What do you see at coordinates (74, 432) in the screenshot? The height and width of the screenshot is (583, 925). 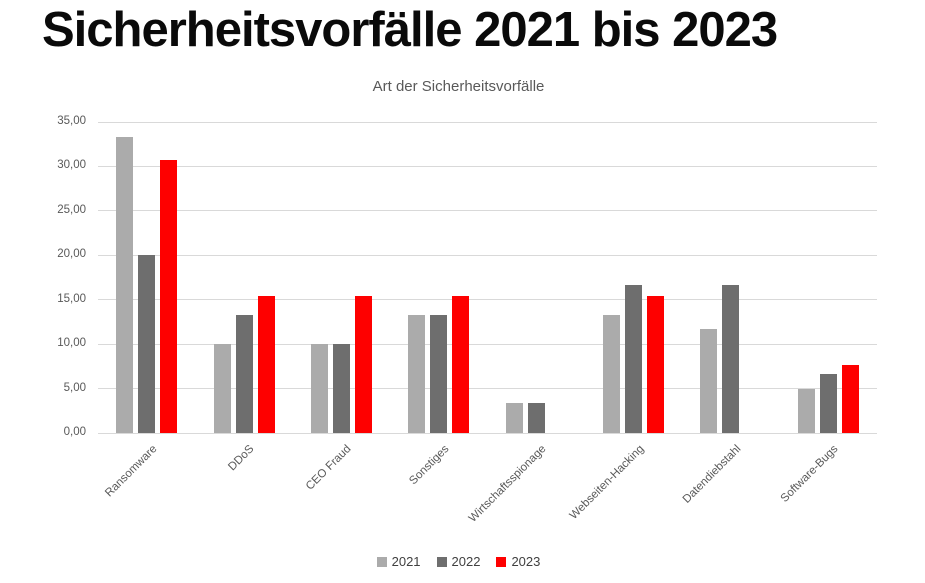 I see `y-axis-tick-label: 0,00` at bounding box center [74, 432].